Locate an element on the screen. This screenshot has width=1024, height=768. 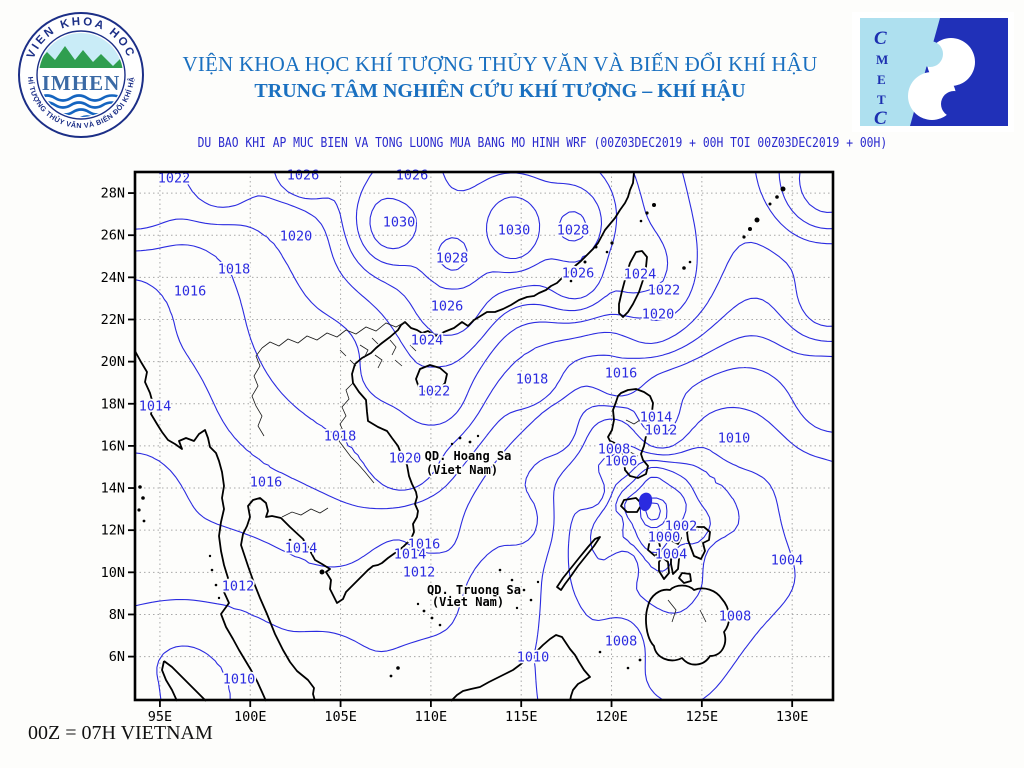
coastline-mindoro is located at coordinates (631, 505).